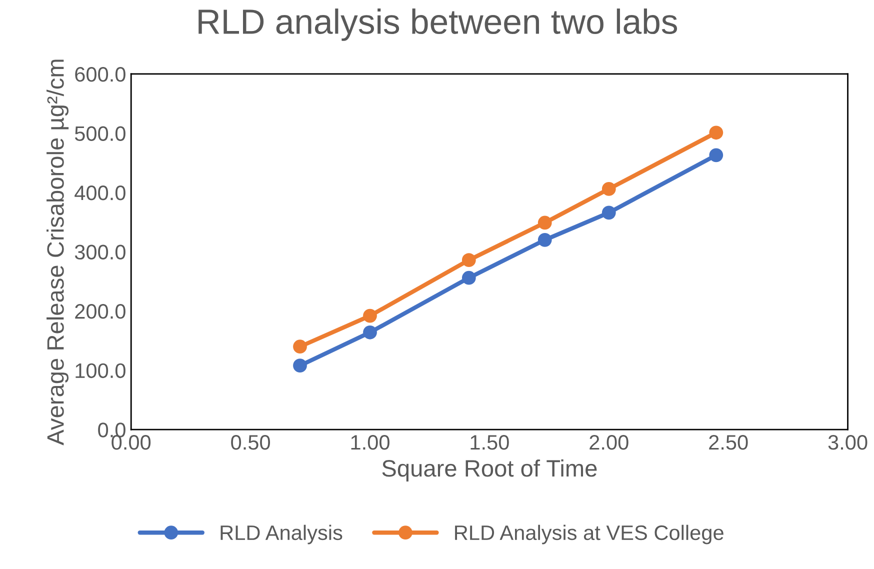  I want to click on y-axis-title: Average Release Crisaborole µg²/cm, so click(57, 253).